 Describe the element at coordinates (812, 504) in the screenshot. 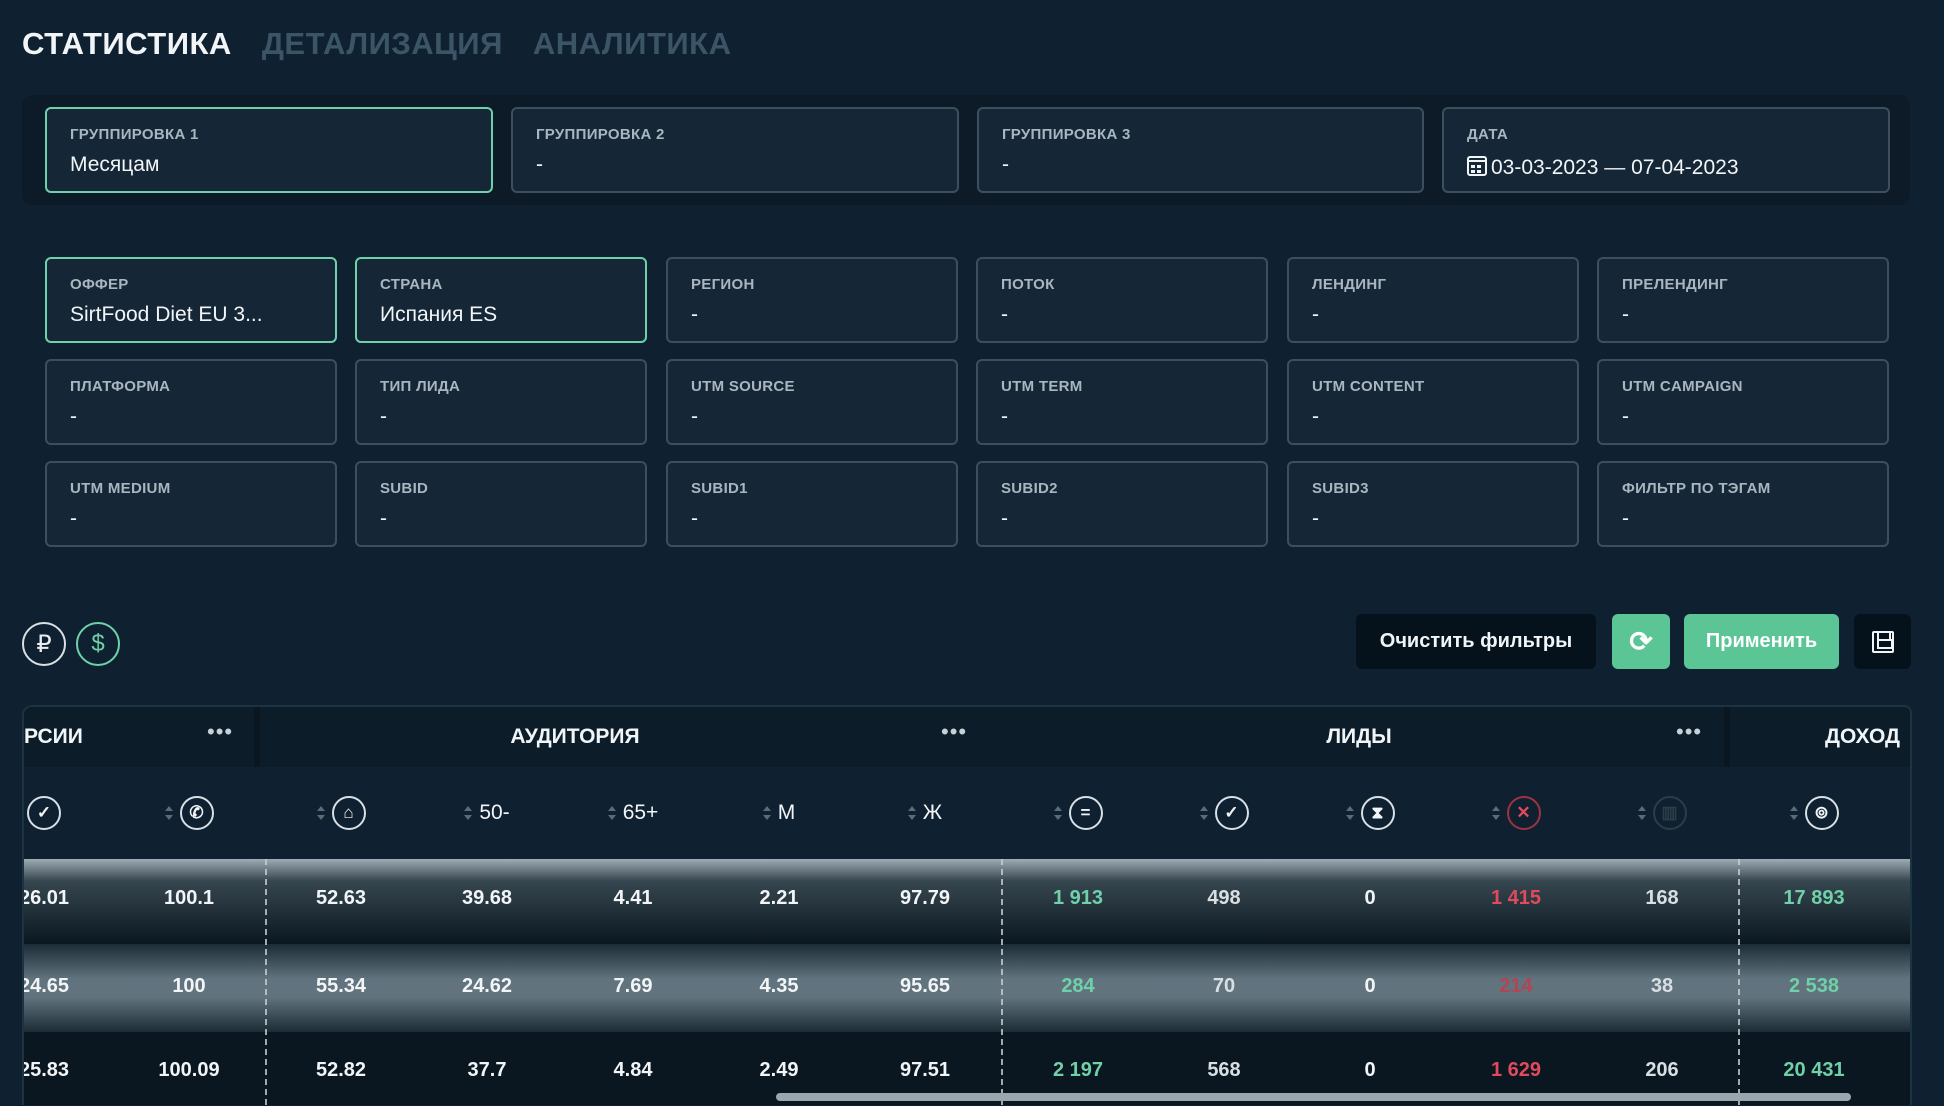

I see `filter-subid1: SUBID1 -` at that location.